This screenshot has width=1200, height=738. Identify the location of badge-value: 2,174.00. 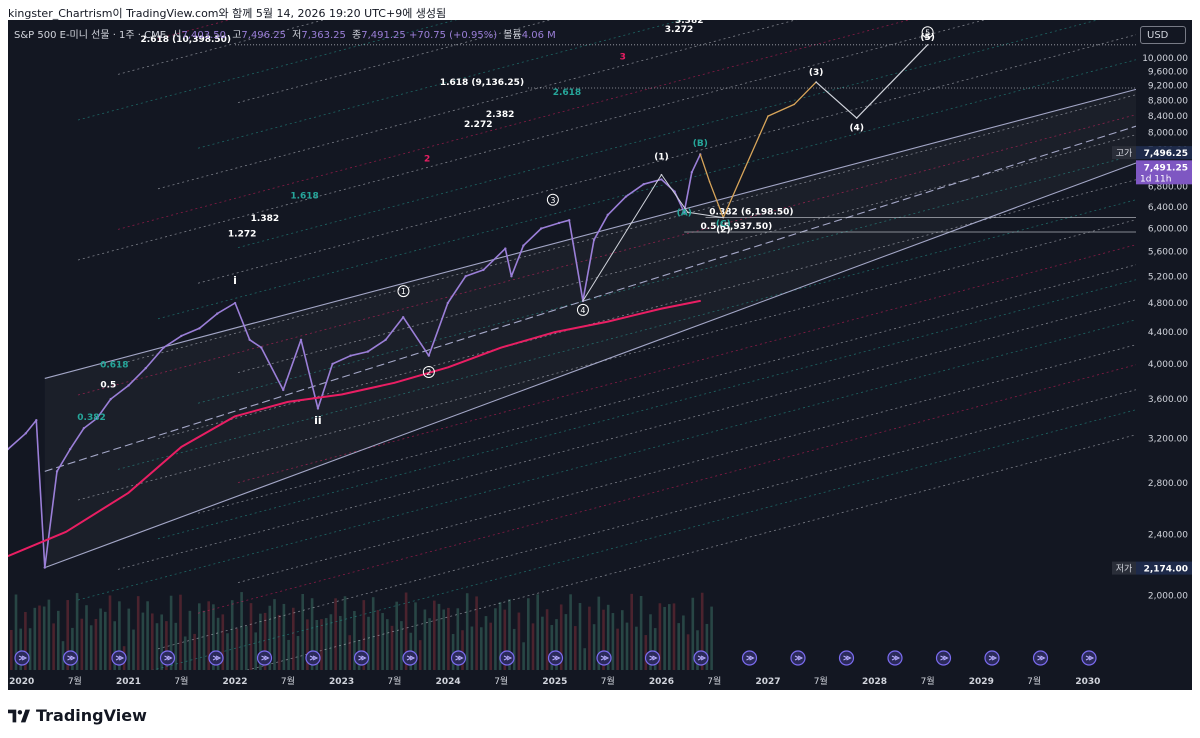
(1166, 570).